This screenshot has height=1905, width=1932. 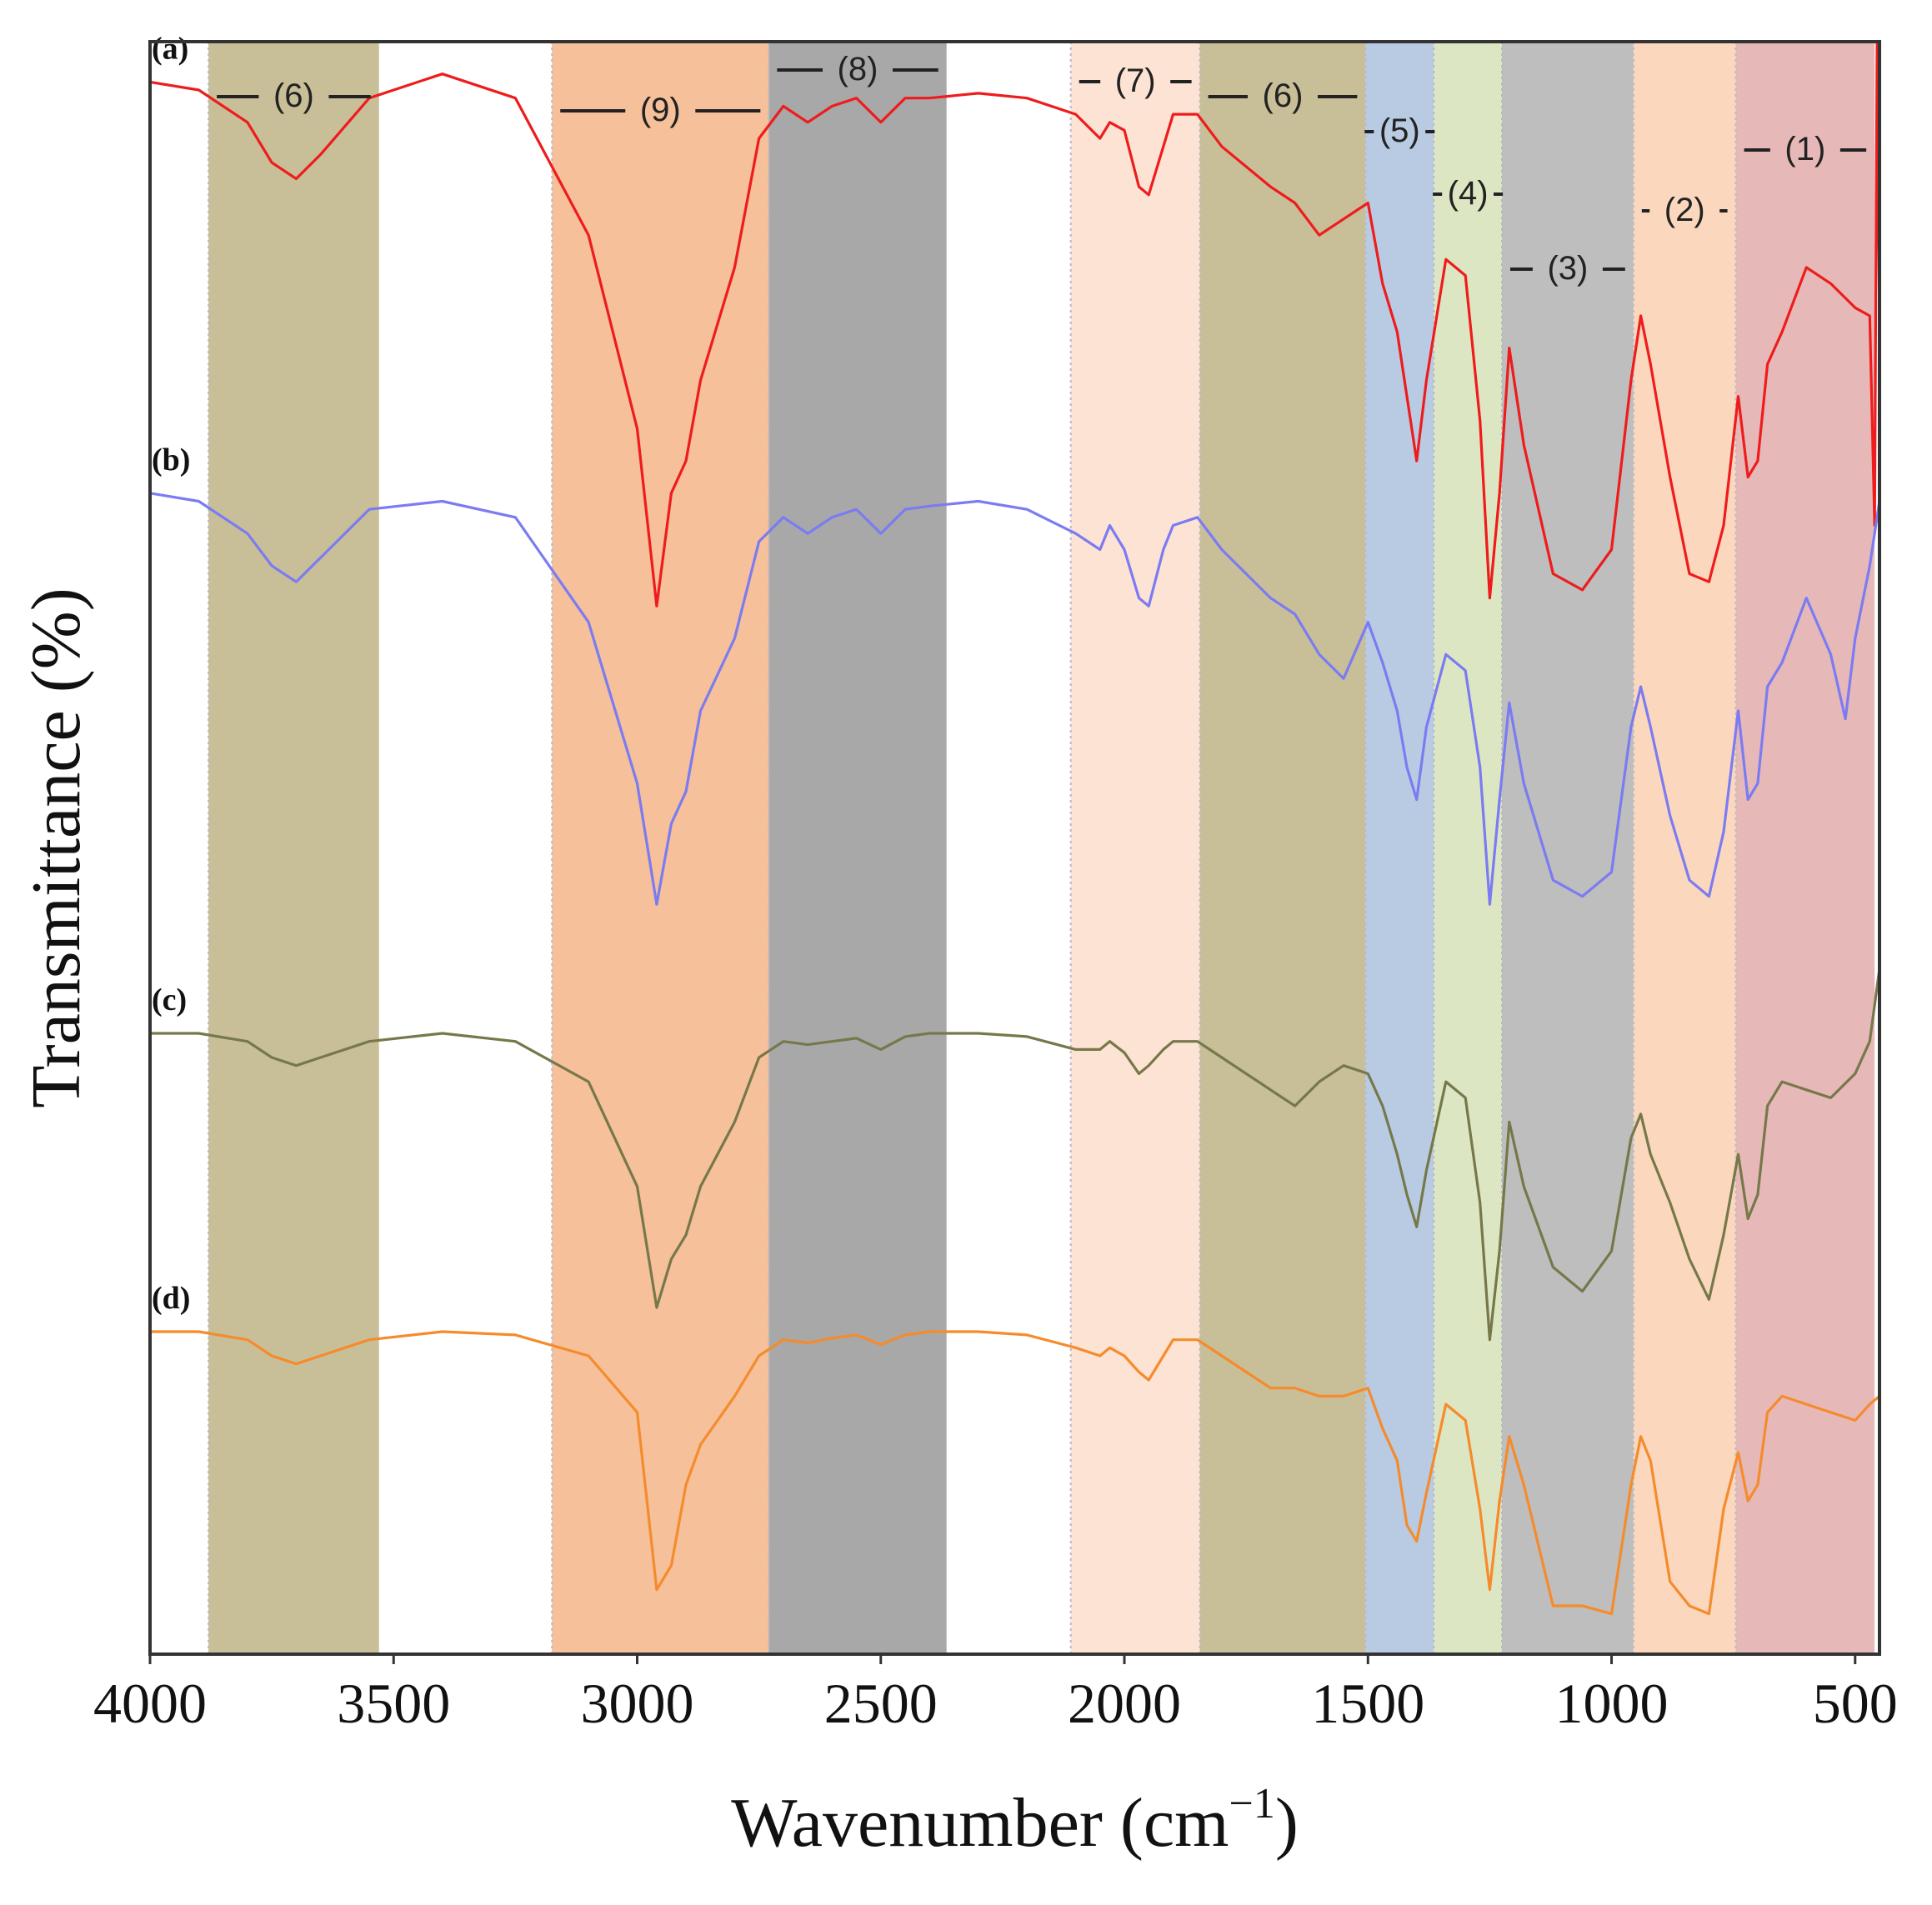 I want to click on band-label: (8), so click(x=858, y=69).